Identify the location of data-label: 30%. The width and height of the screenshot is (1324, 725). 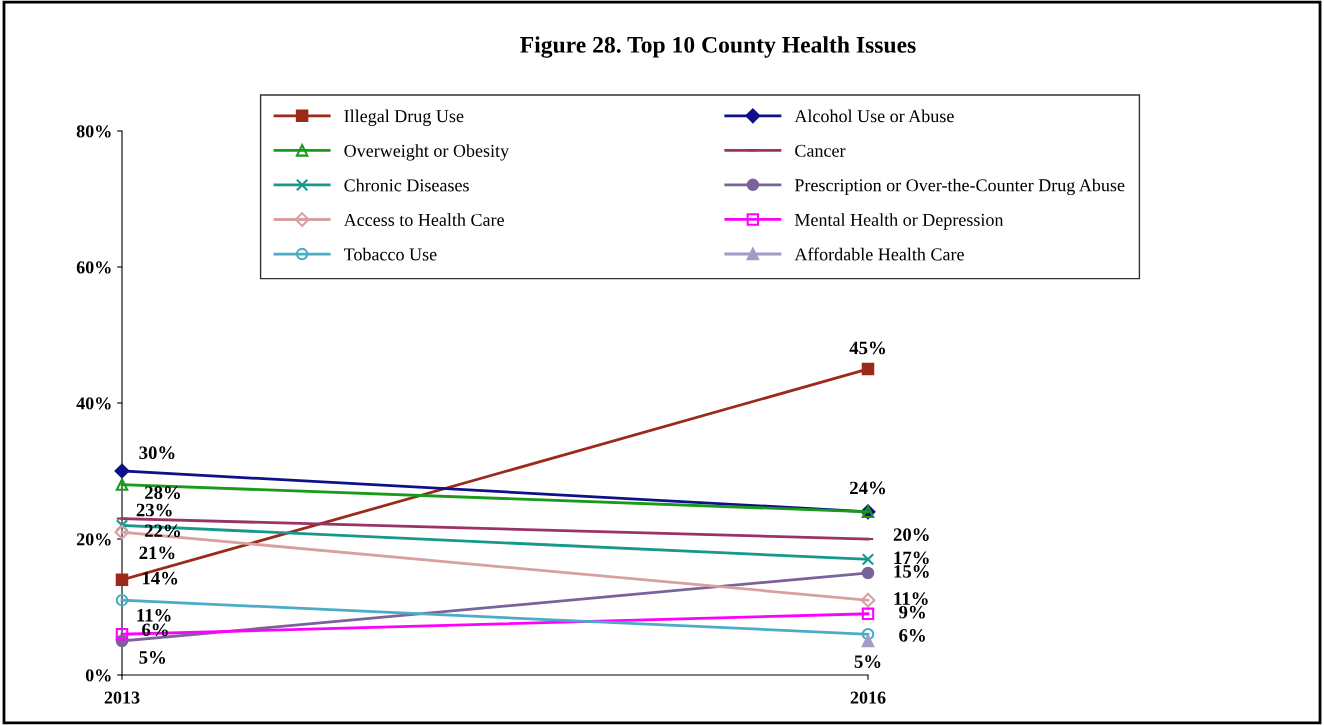
(157, 453).